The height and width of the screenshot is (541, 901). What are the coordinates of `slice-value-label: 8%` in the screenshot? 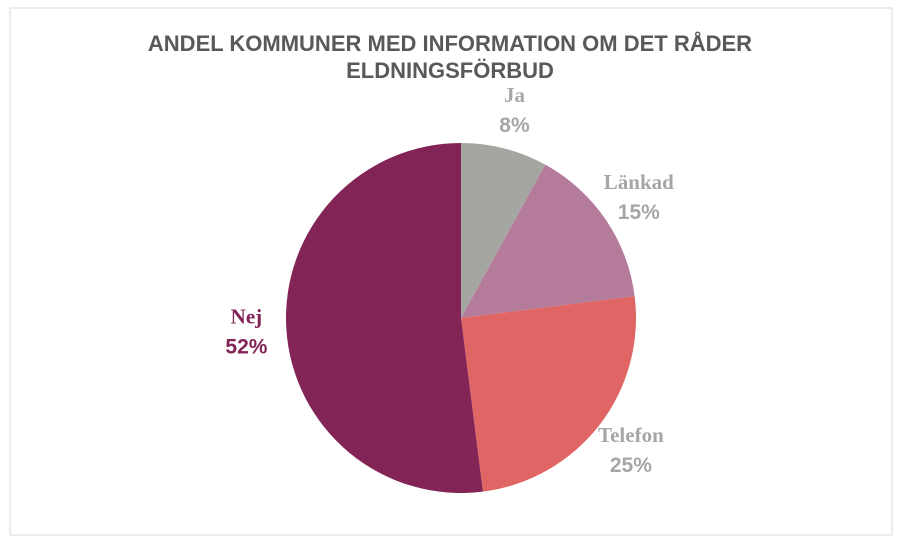 It's located at (514, 125).